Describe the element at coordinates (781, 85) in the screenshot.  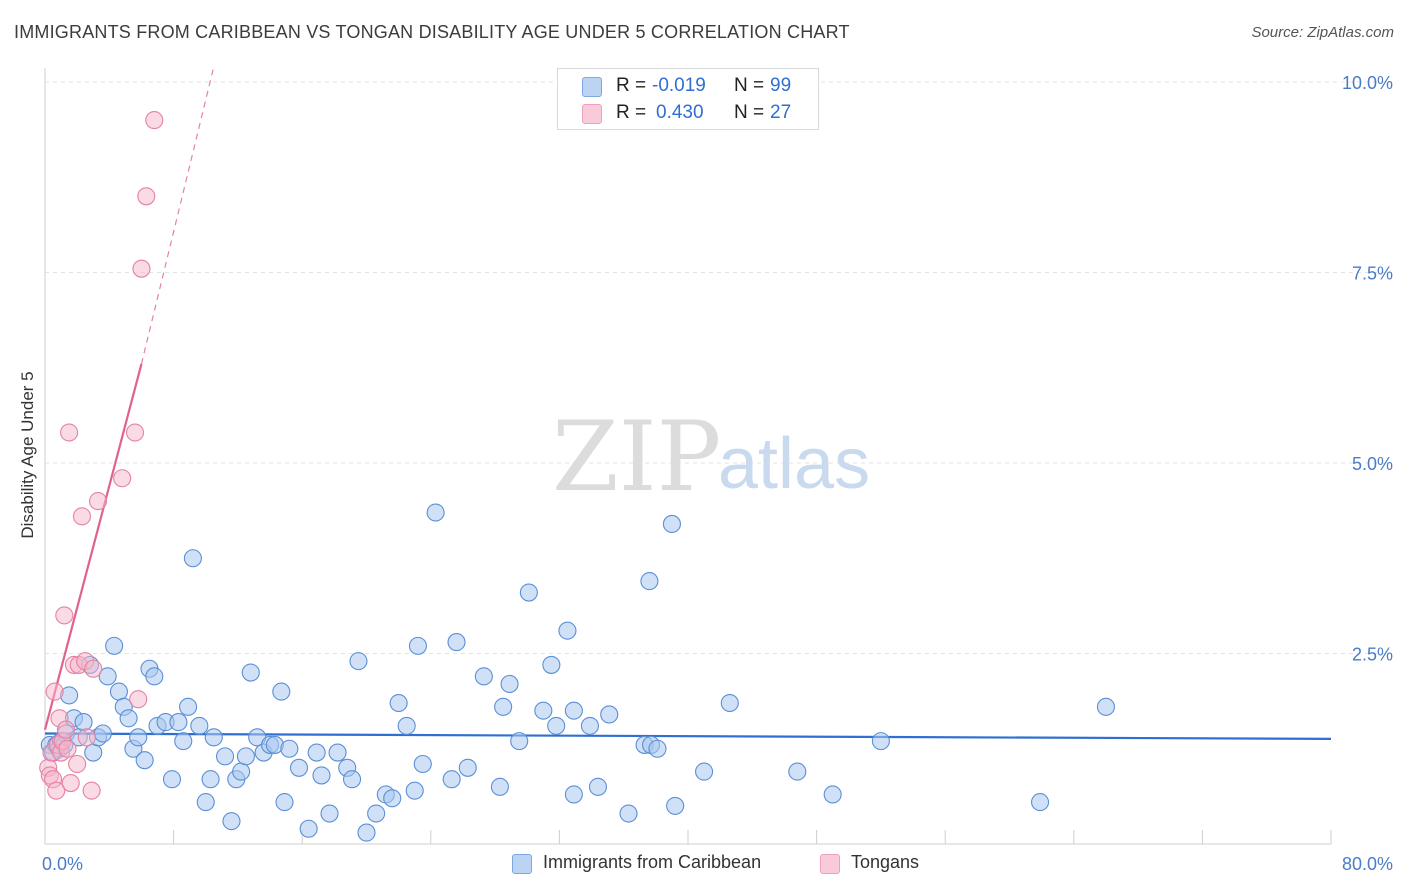
I see `legend-n-value: 99` at that location.